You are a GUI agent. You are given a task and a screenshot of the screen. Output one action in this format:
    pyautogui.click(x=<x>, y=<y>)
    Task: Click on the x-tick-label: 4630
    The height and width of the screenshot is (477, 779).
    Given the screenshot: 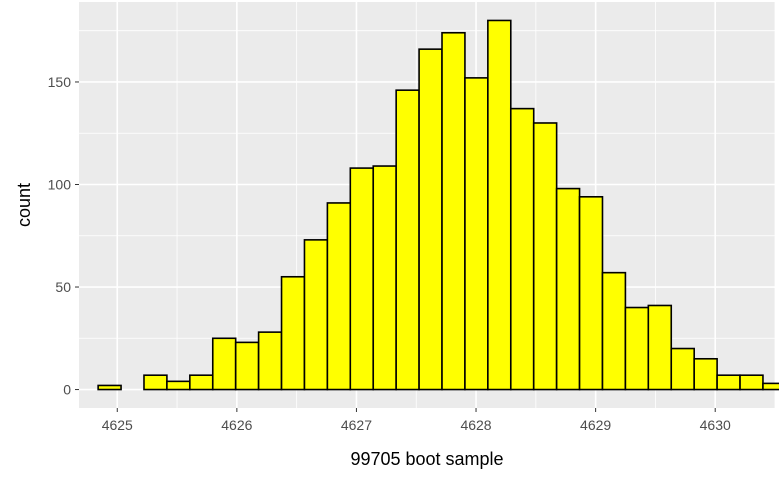 What is the action you would take?
    pyautogui.click(x=715, y=425)
    